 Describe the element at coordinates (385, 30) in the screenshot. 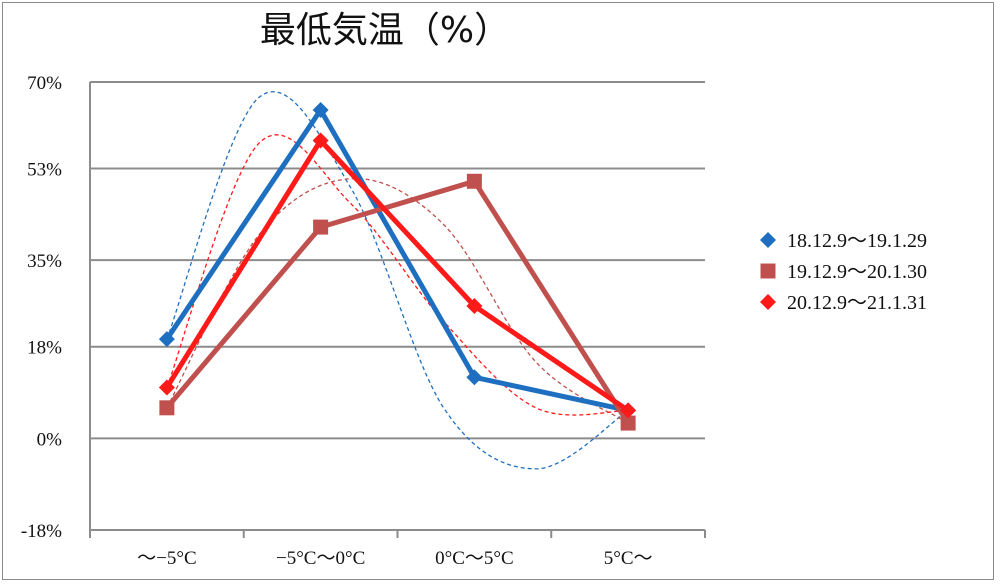

I see `chart-title: 最低気温（%）` at that location.